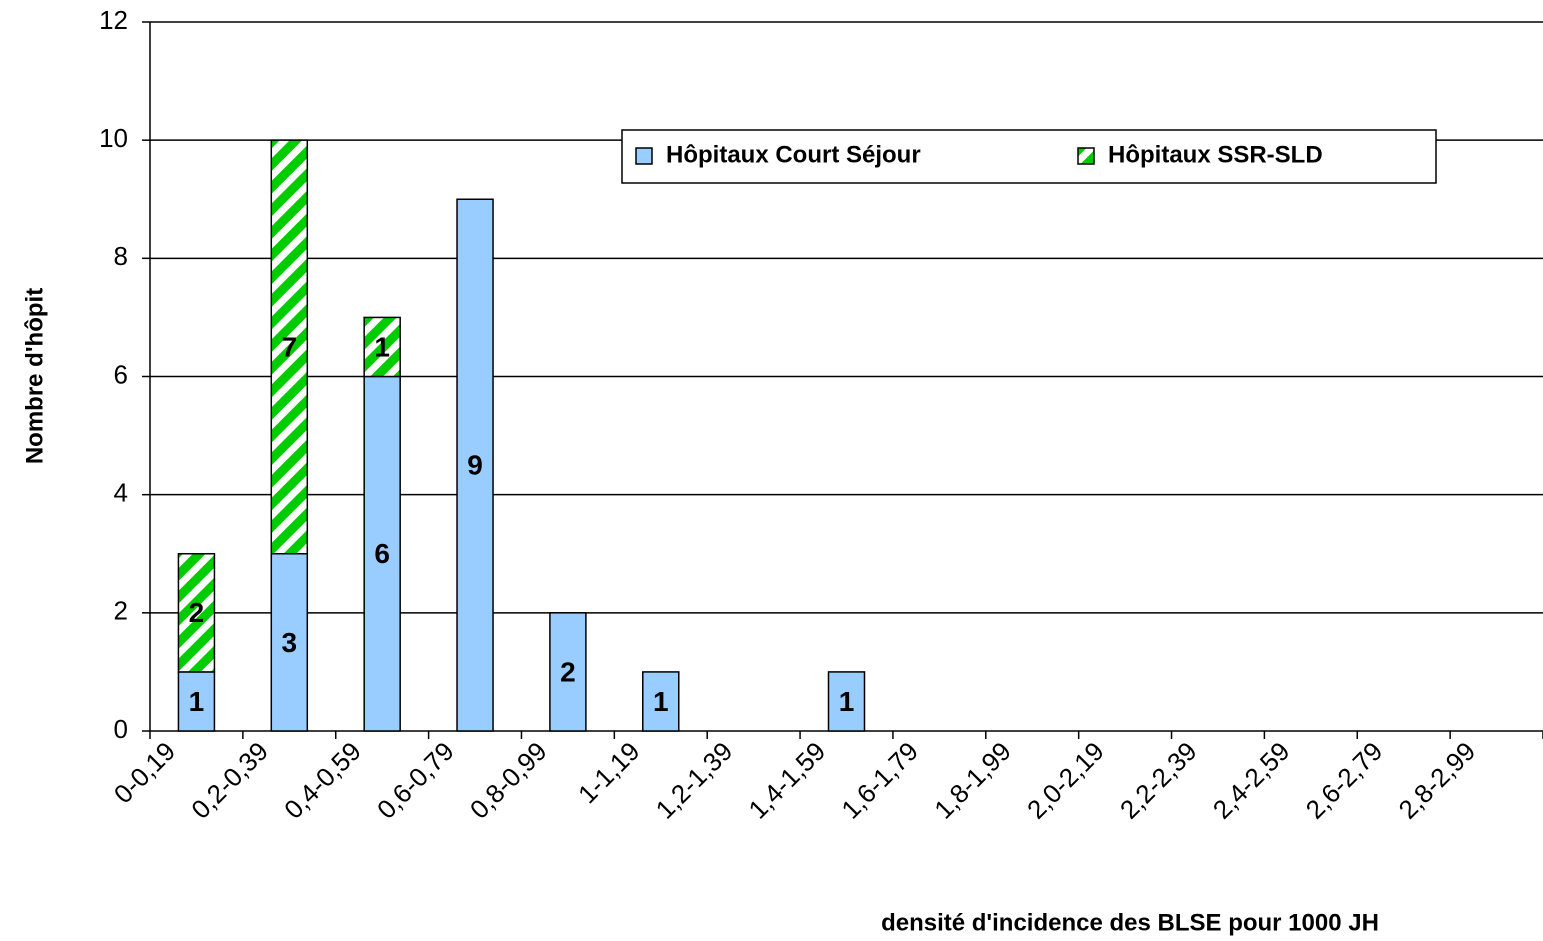  I want to click on y-tick-label: 10, so click(113, 138).